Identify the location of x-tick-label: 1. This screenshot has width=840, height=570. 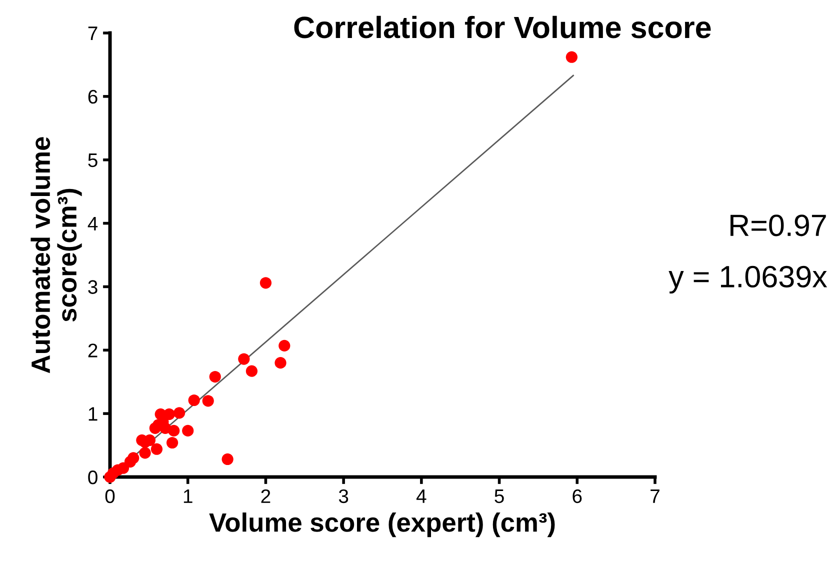
(188, 496).